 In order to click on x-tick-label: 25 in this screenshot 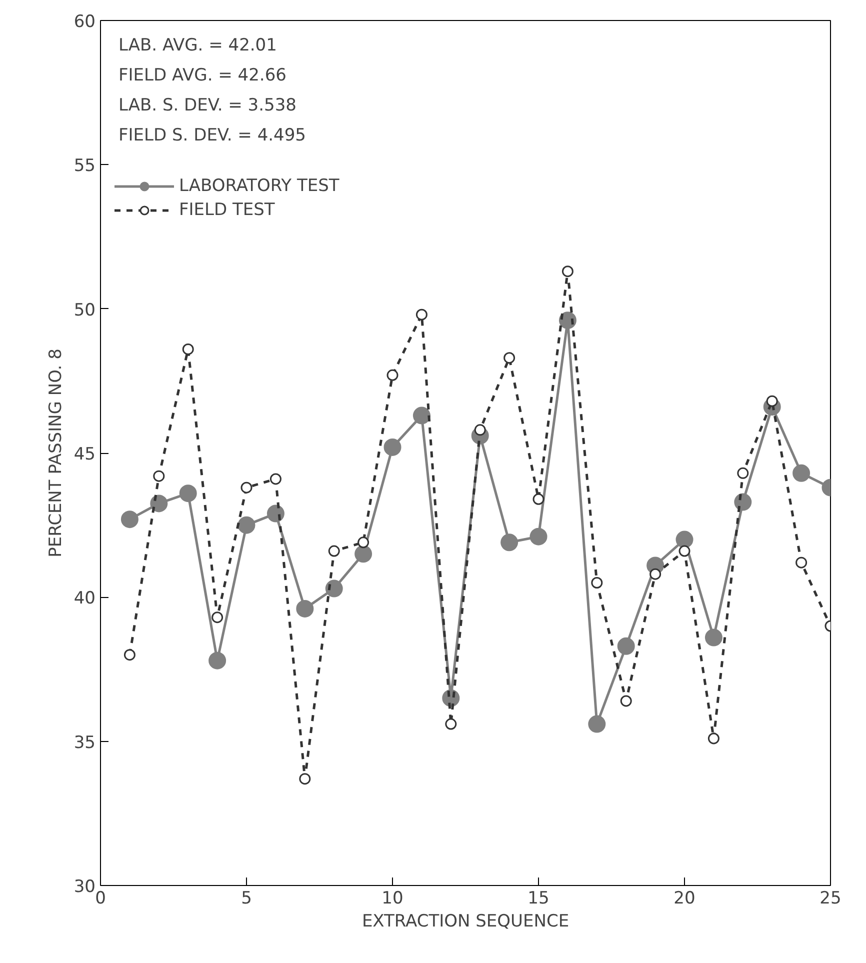, I will do `click(831, 898)`.